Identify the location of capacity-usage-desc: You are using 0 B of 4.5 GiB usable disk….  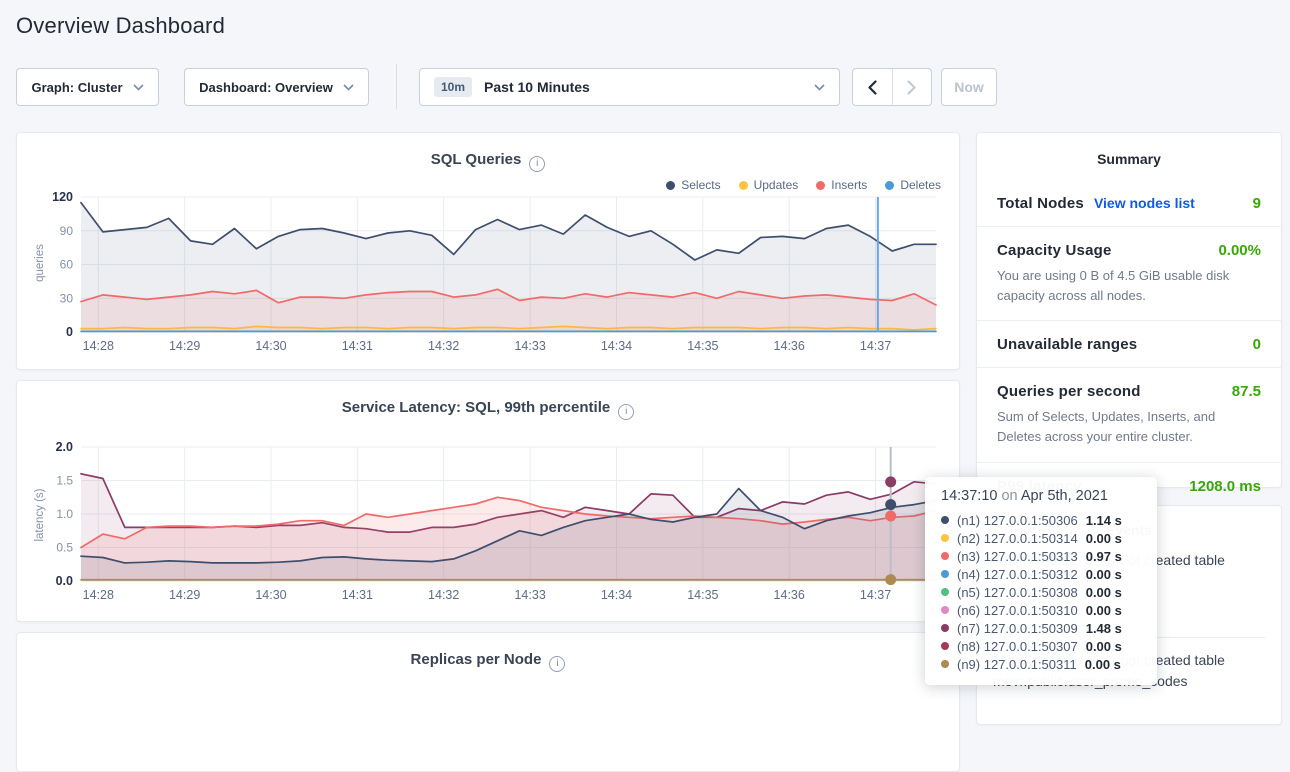
(1113, 286).